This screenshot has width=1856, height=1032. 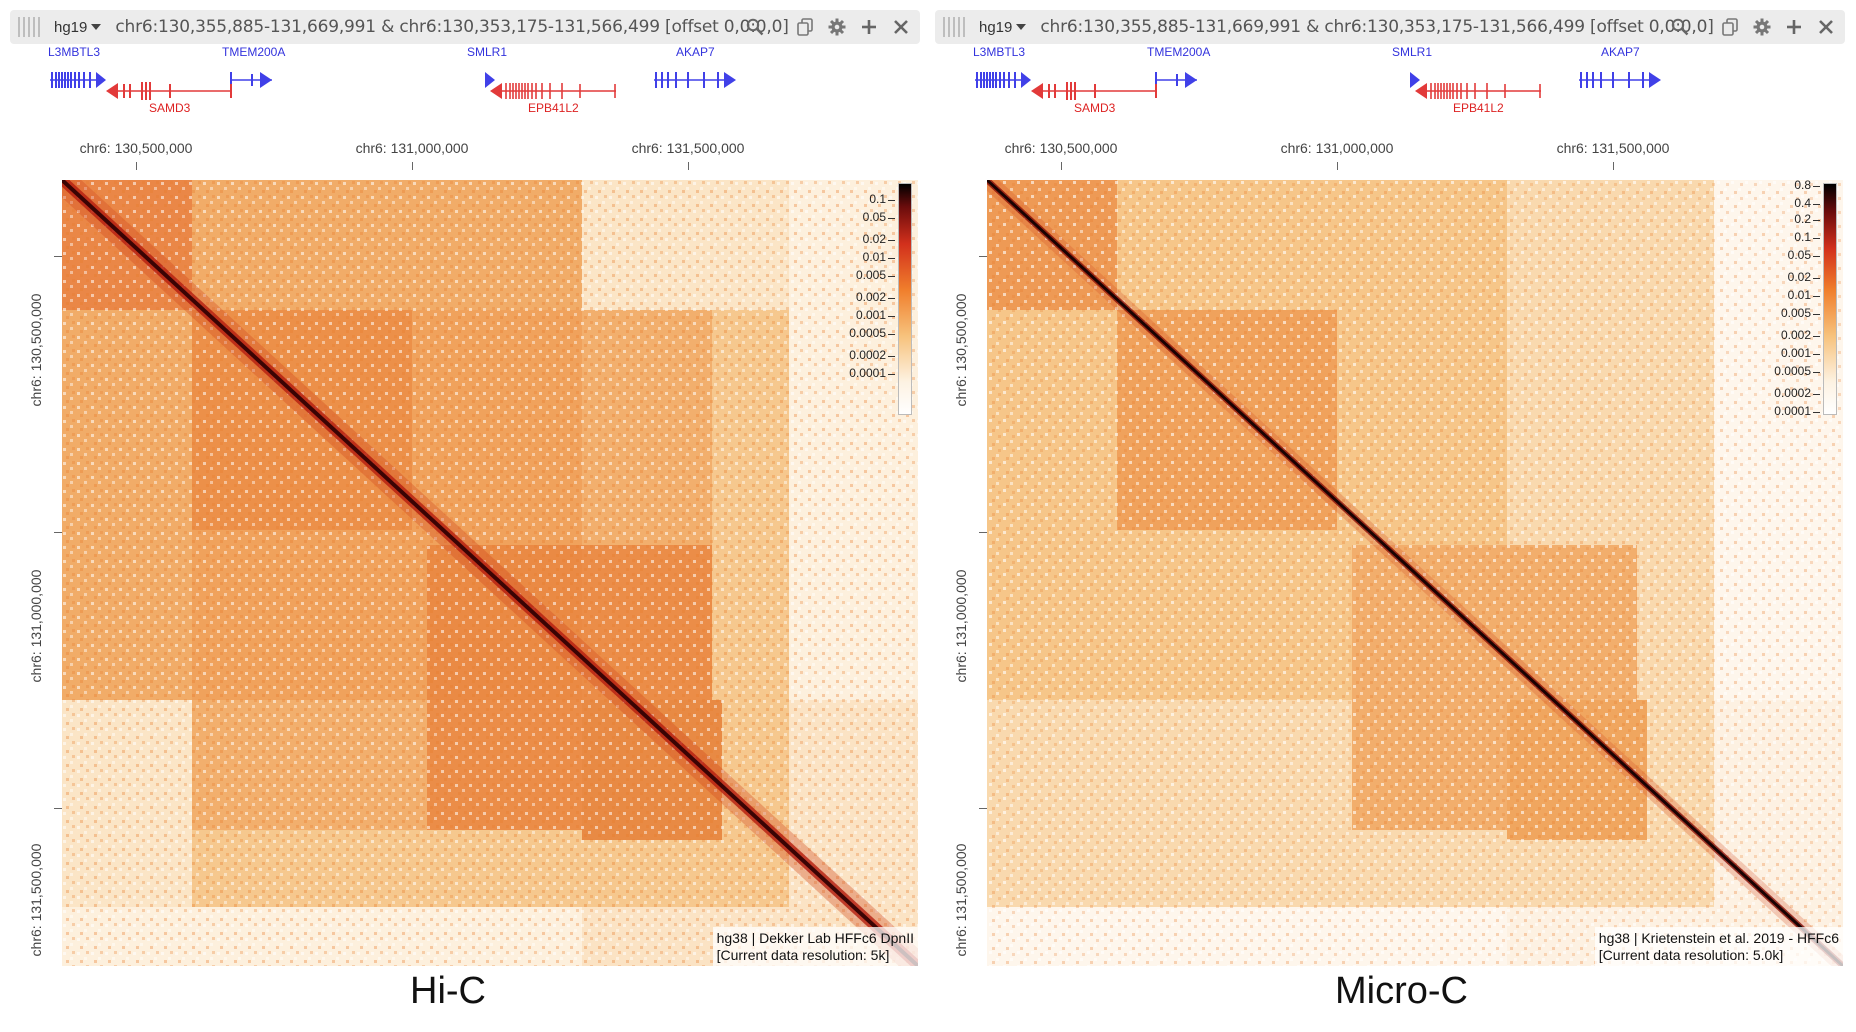 I want to click on cb-label: 0.05, so click(x=874, y=217).